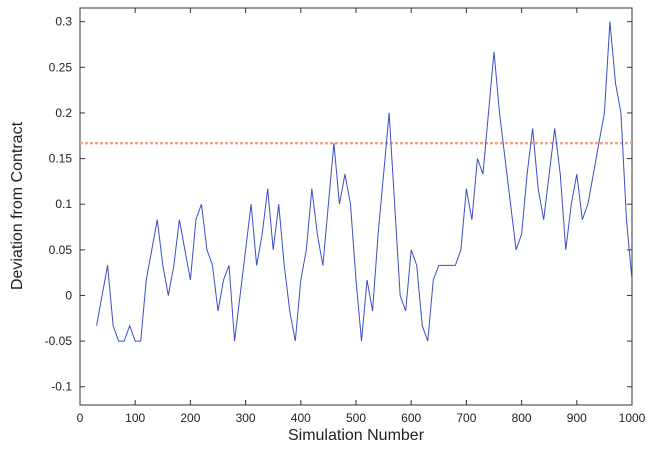 The height and width of the screenshot is (456, 656). I want to click on y-tick-label: 0.2, so click(63, 113).